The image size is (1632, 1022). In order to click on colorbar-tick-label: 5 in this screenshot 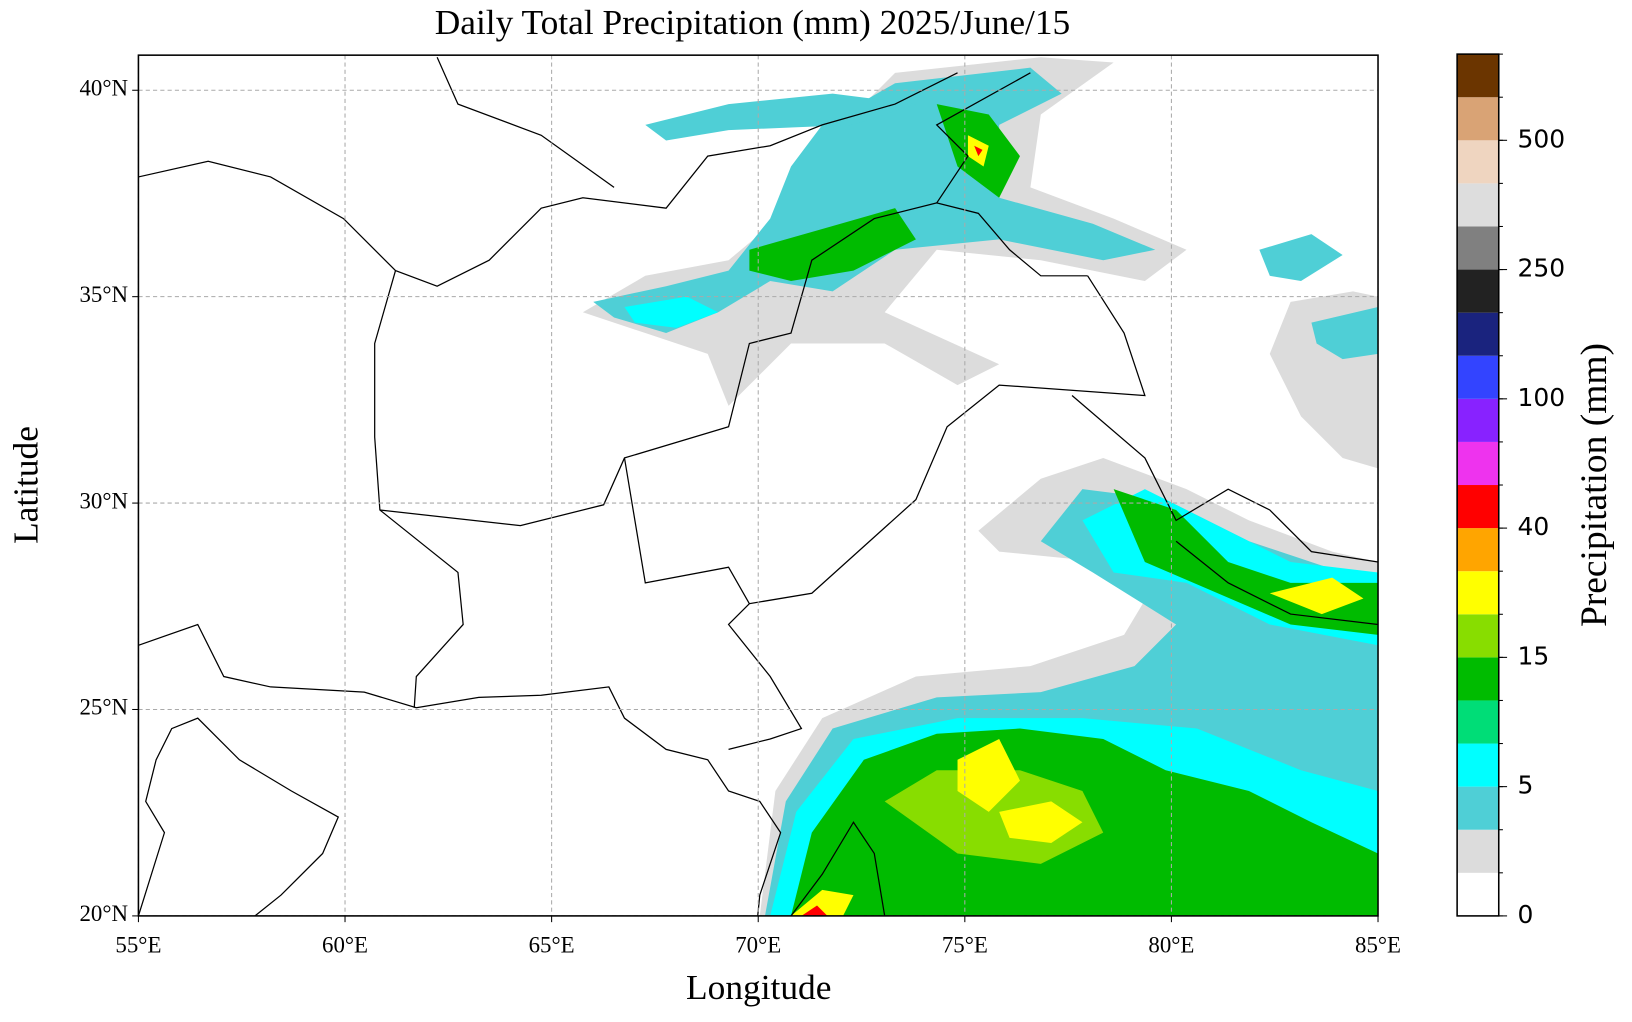, I will do `click(1525, 785)`.